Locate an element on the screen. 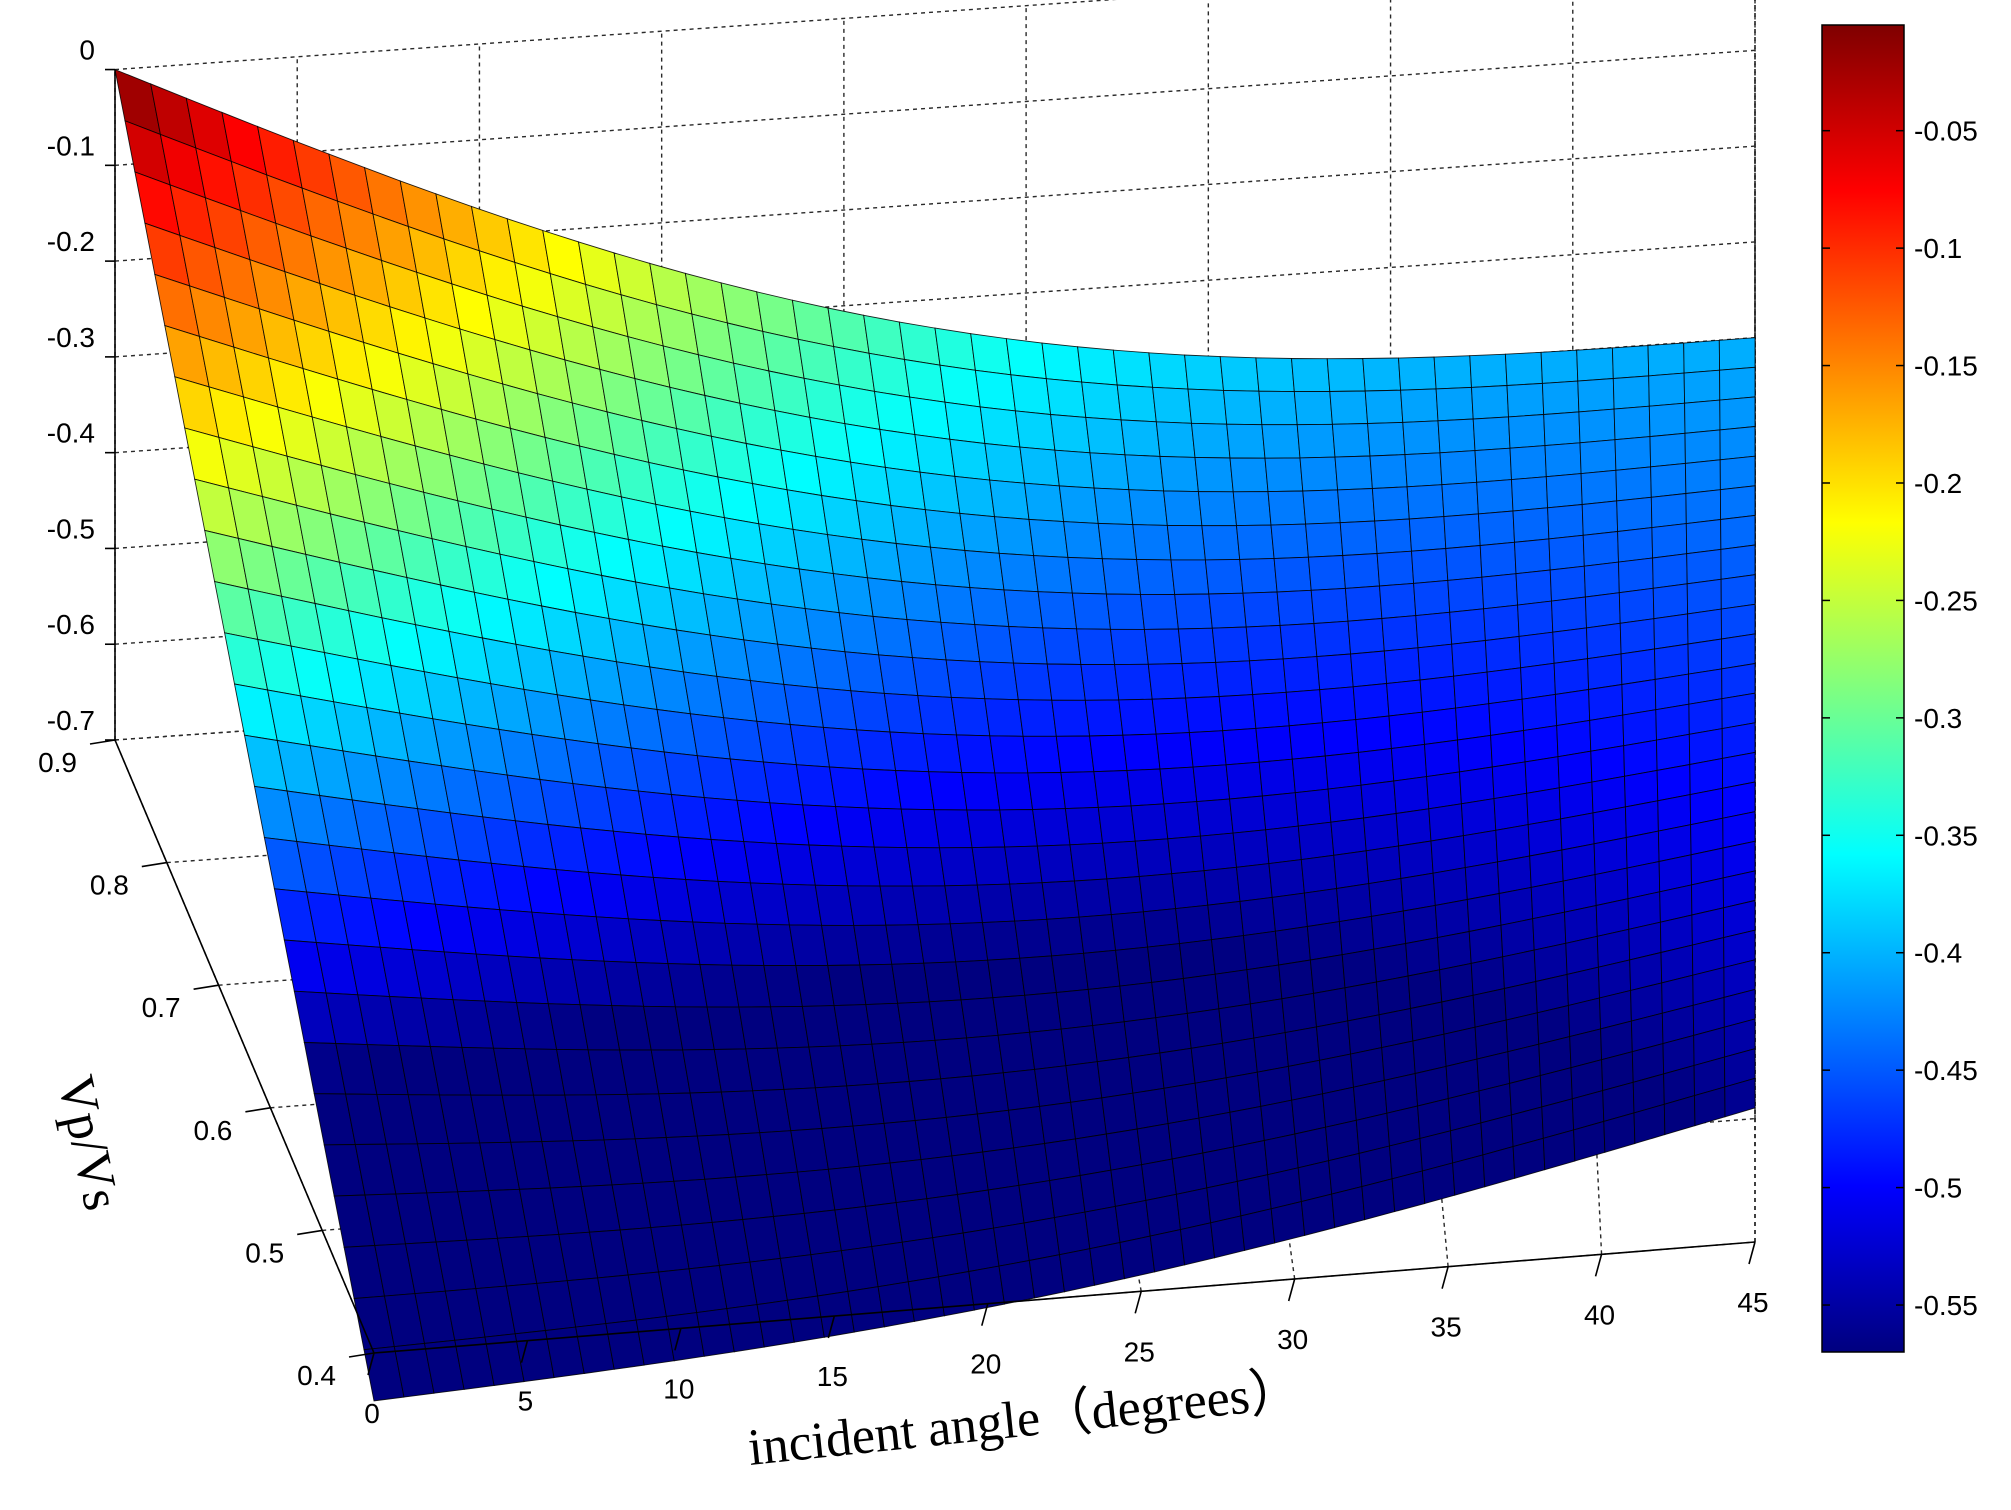 The width and height of the screenshot is (2011, 1510). y-tick-mark is located at coordinates (206, 987).